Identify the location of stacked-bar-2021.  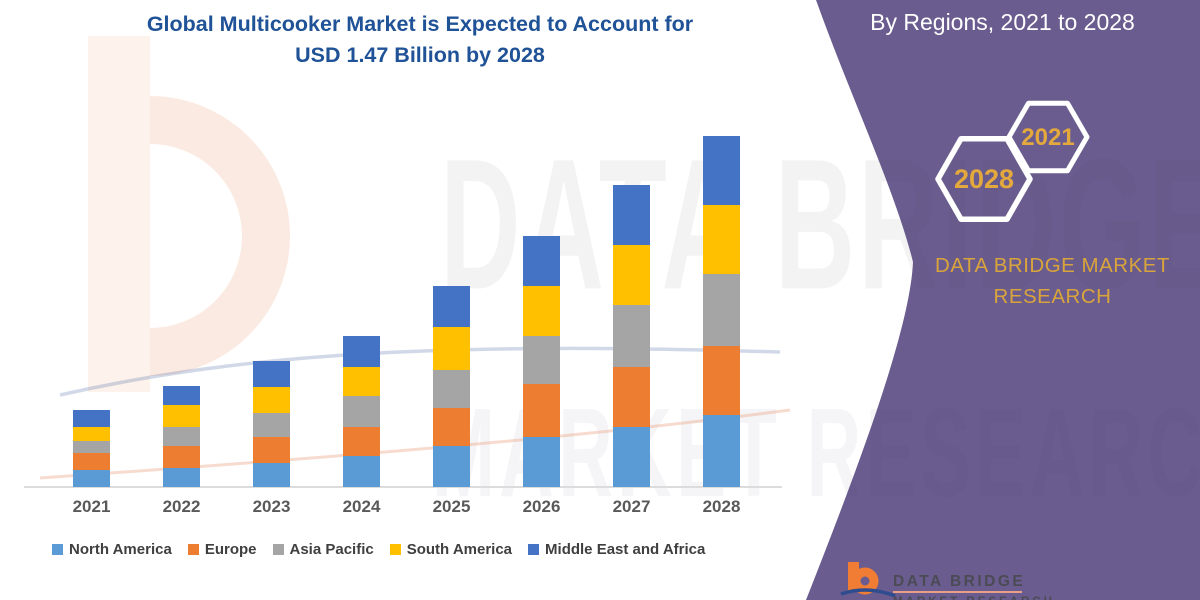
(91, 448).